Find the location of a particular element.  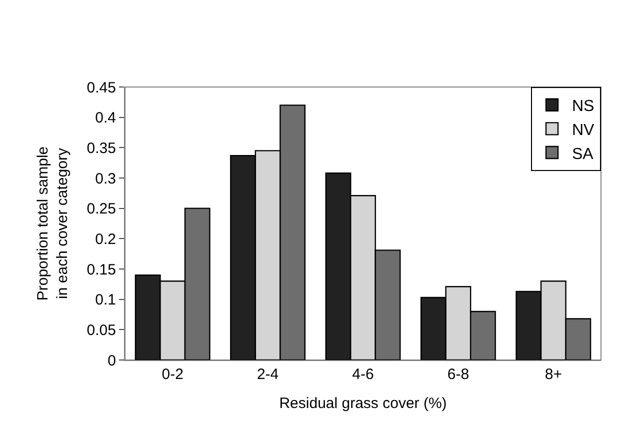

y-axis-title: Proportion total sample in each cover category is located at coordinates (53, 223).